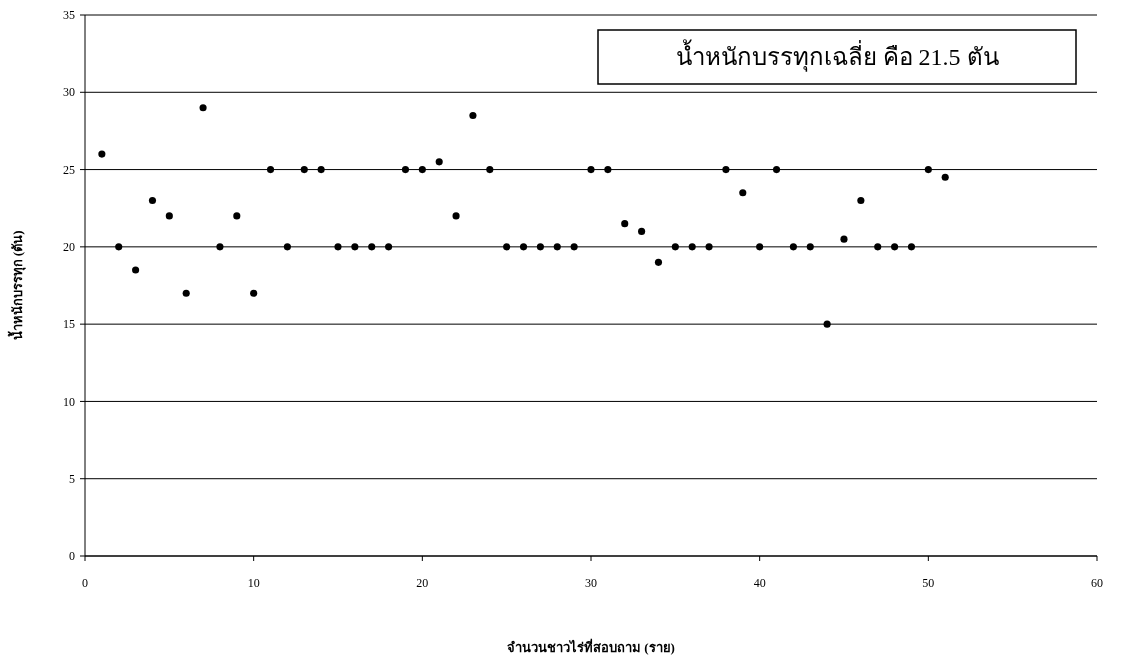  What do you see at coordinates (85, 583) in the screenshot?
I see `x-tick-label: 0` at bounding box center [85, 583].